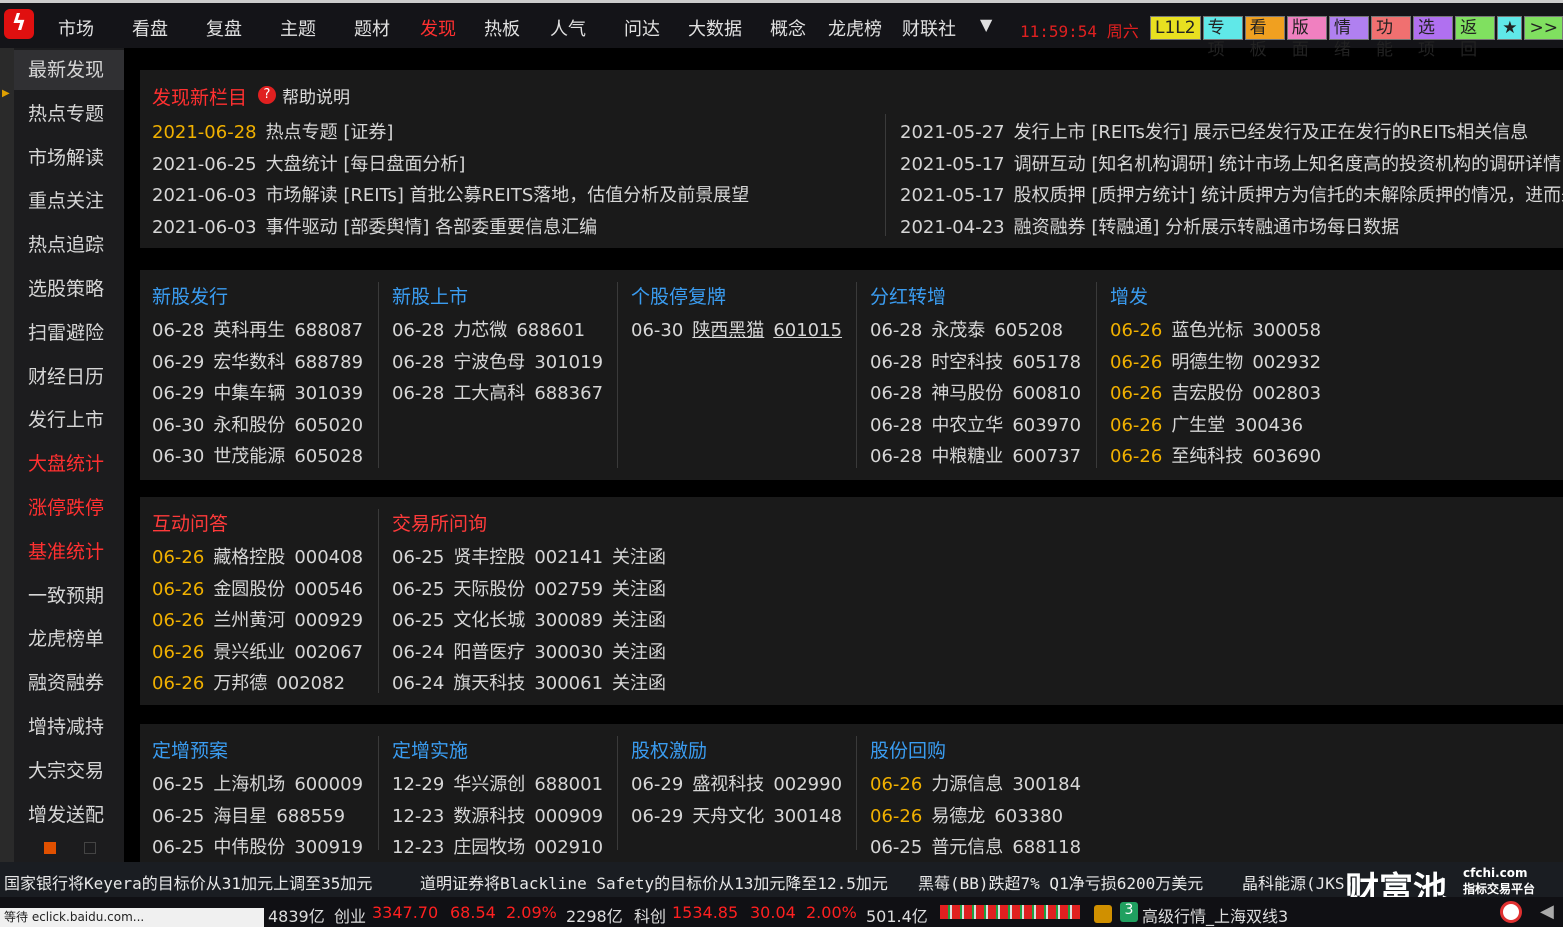  Describe the element at coordinates (669, 751) in the screenshot. I see `section-title: 股权激励` at that location.